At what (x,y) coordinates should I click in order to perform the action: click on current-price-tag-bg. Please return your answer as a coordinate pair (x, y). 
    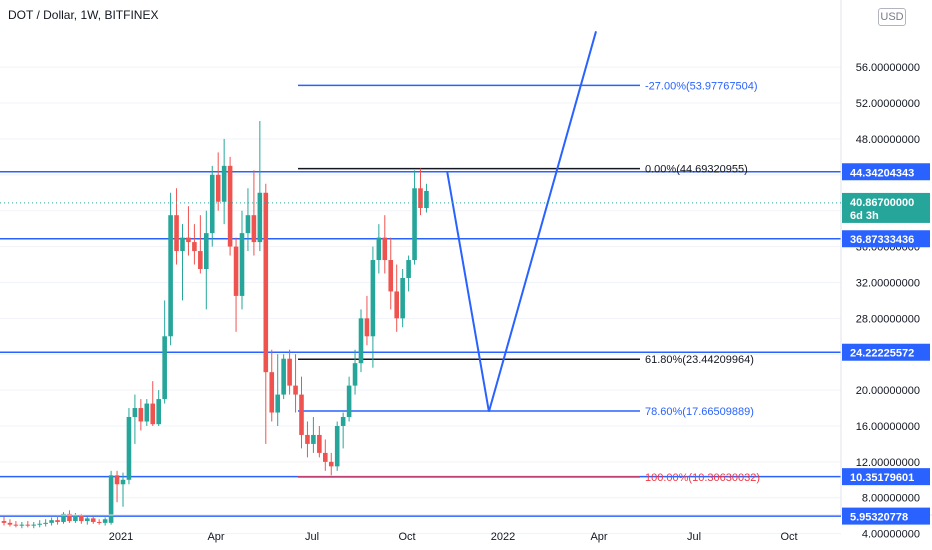
    Looking at the image, I should click on (886, 207).